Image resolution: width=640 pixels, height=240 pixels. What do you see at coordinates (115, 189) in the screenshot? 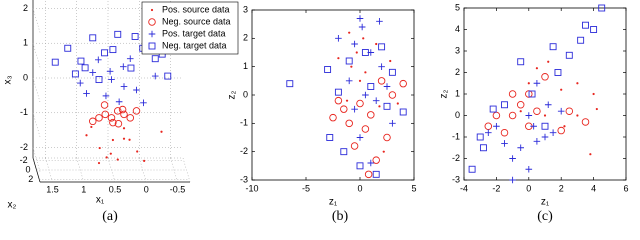
I see `x-tick-label: 0.5` at bounding box center [115, 189].